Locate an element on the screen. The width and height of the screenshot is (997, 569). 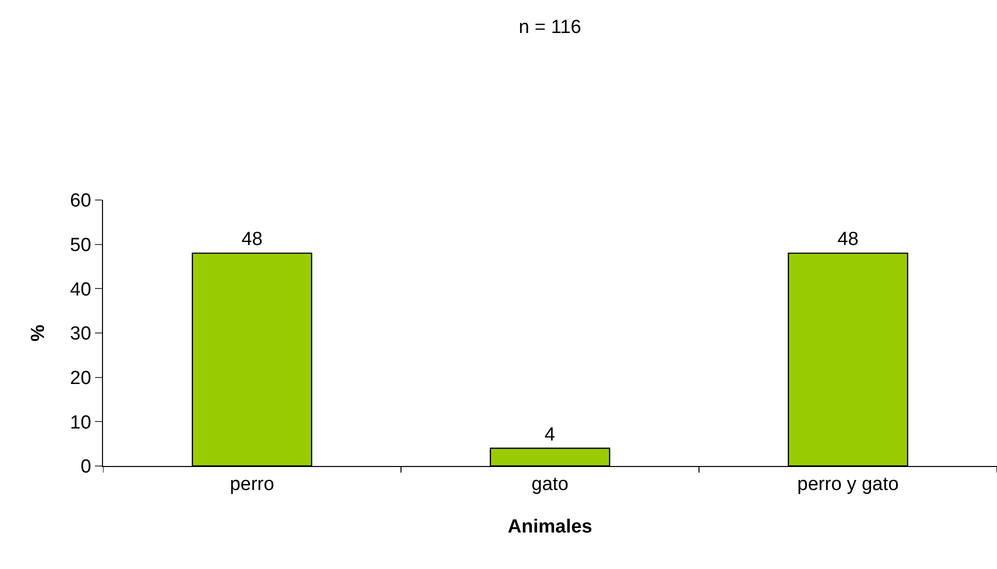
y-tick-label: 40 is located at coordinates (81, 289).